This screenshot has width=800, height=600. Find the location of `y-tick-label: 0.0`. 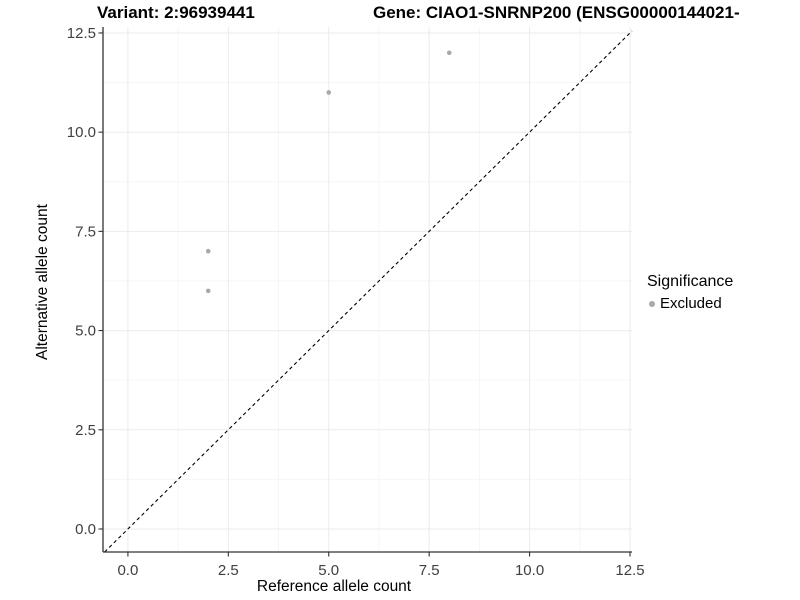

y-tick-label: 0.0 is located at coordinates (85, 529).